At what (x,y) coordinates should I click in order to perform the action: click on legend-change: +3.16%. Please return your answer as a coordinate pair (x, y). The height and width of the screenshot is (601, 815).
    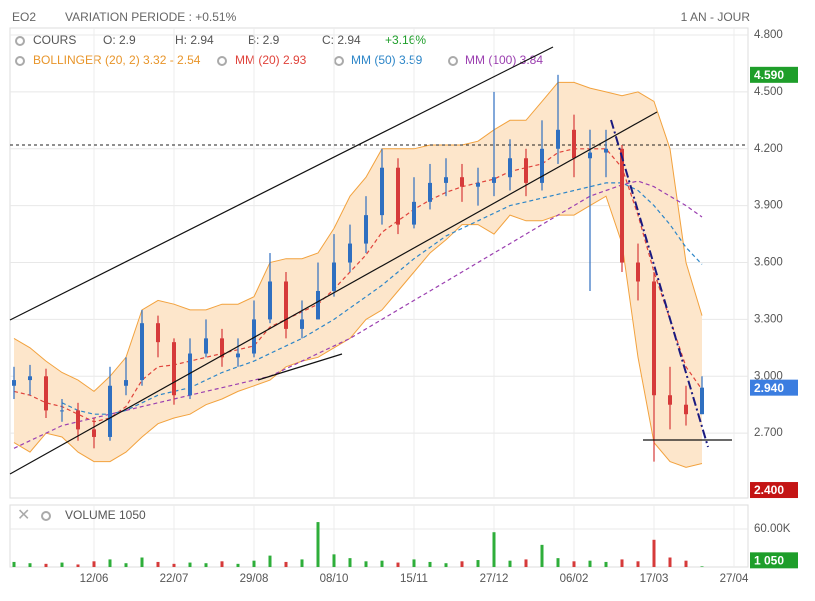
    Looking at the image, I should click on (405, 40).